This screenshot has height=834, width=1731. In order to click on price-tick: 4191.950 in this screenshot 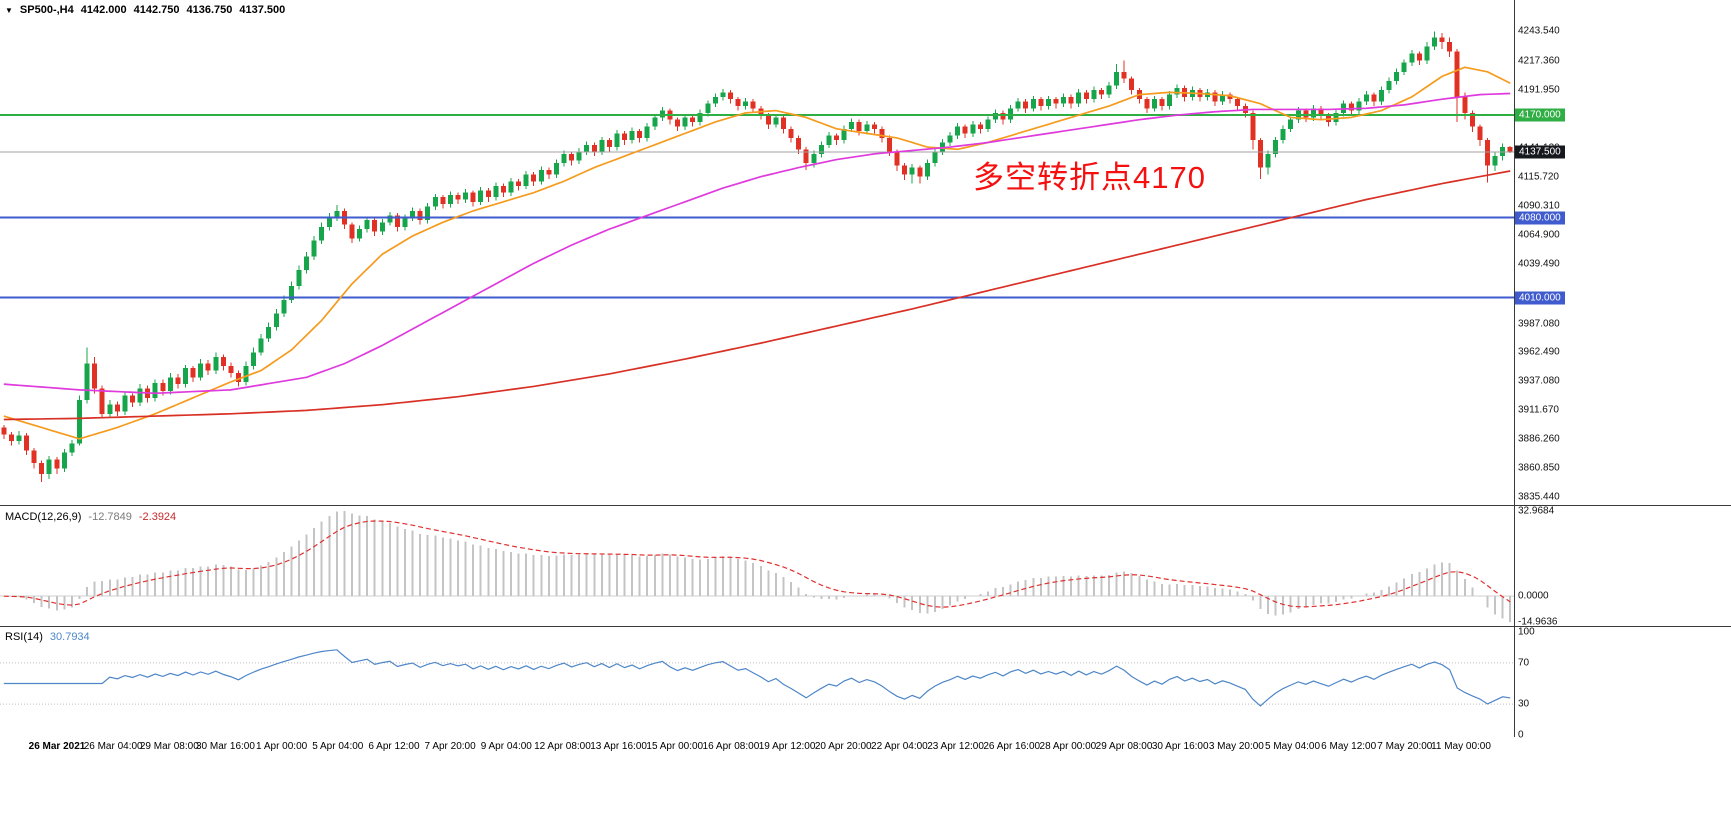, I will do `click(1539, 90)`.